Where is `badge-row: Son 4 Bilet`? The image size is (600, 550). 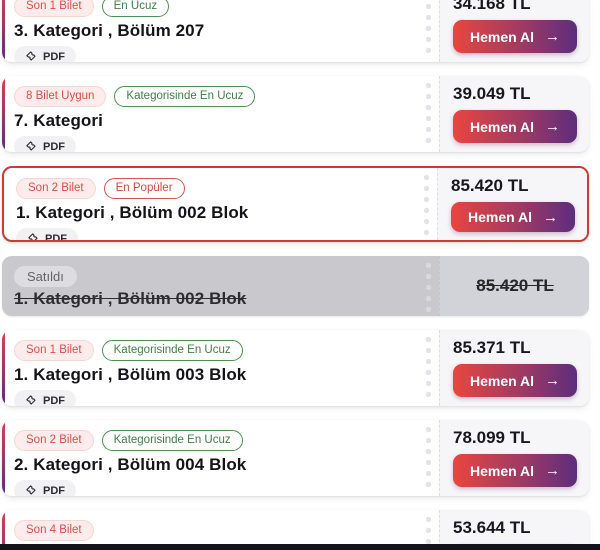
badge-row: Son 4 Bilet is located at coordinates (216, 530).